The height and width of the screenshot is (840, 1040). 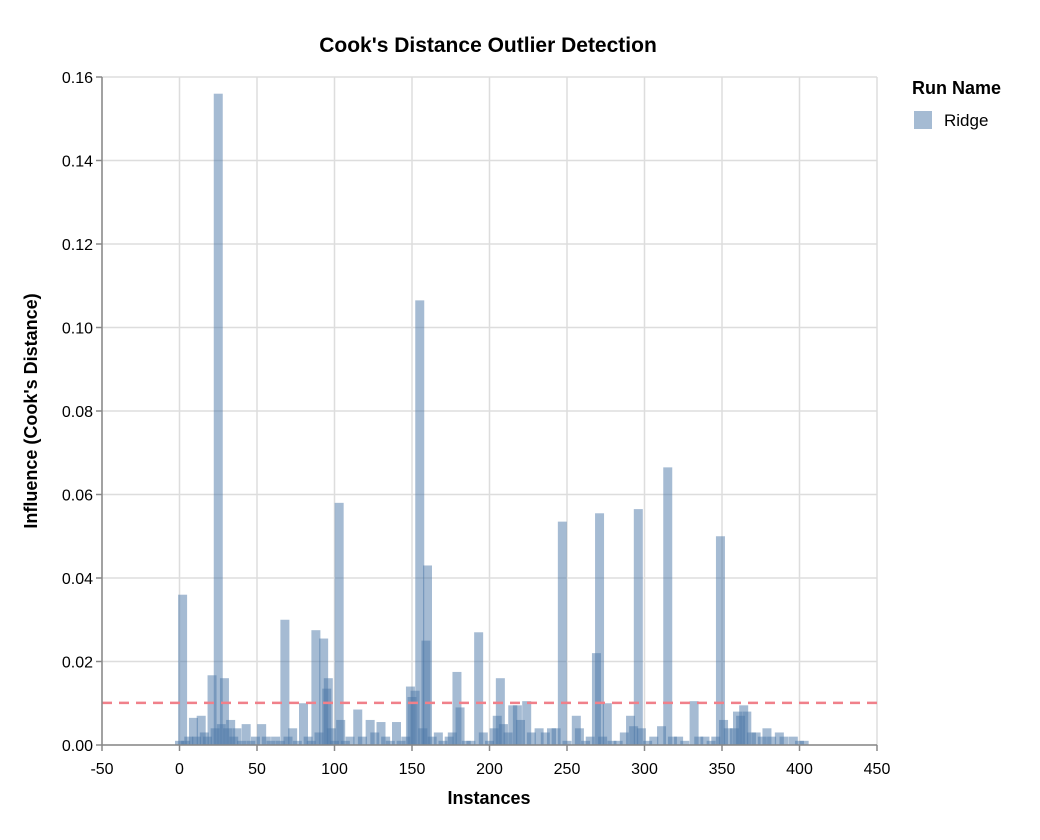 What do you see at coordinates (179, 769) in the screenshot?
I see `x-tick-label: 0` at bounding box center [179, 769].